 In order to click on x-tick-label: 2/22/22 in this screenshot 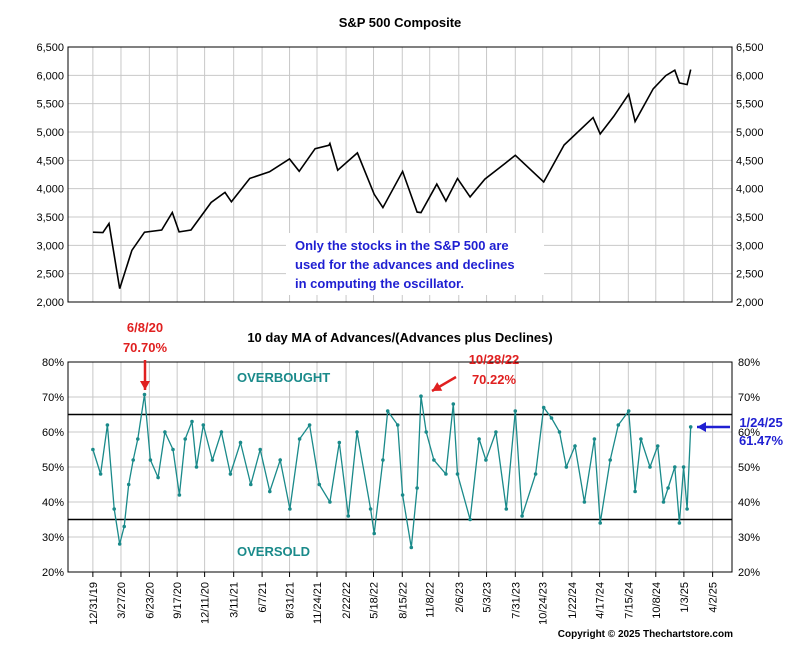, I will do `click(347, 600)`.